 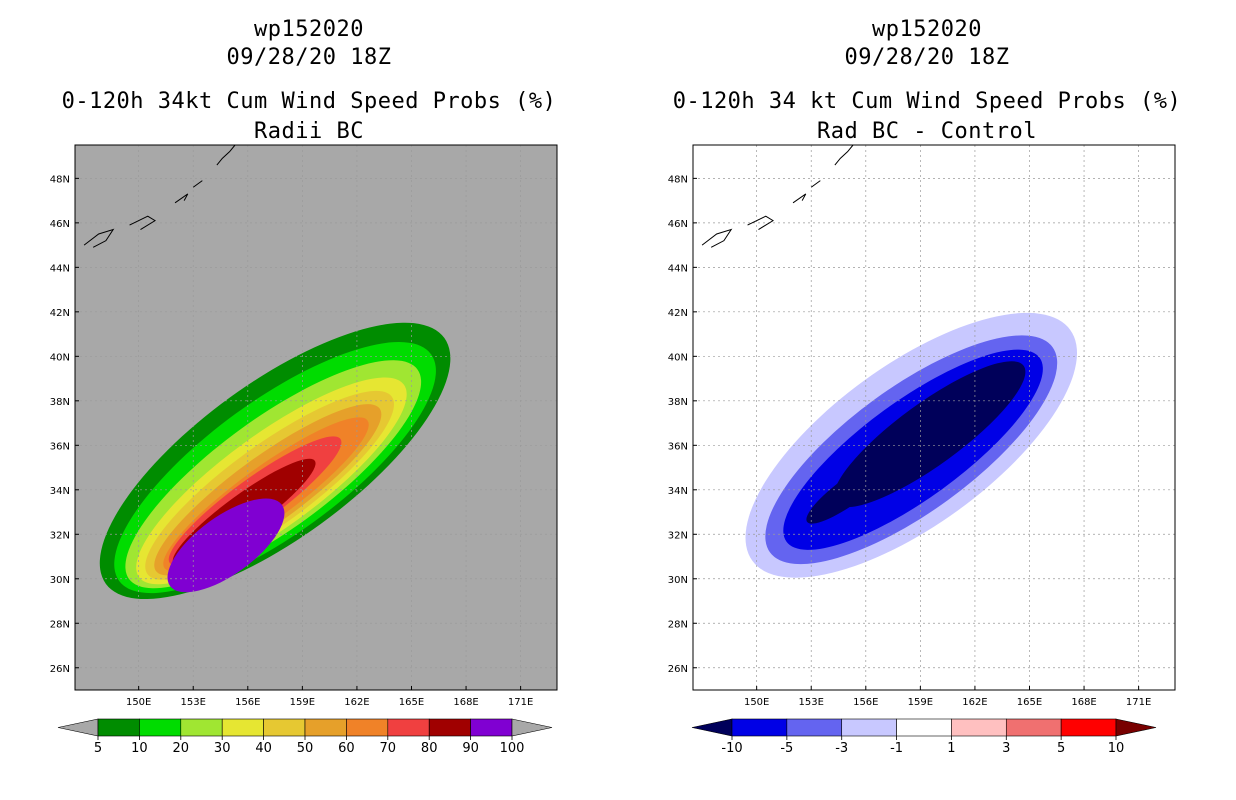 What do you see at coordinates (731, 748) in the screenshot?
I see `colorbar-label: -10` at bounding box center [731, 748].